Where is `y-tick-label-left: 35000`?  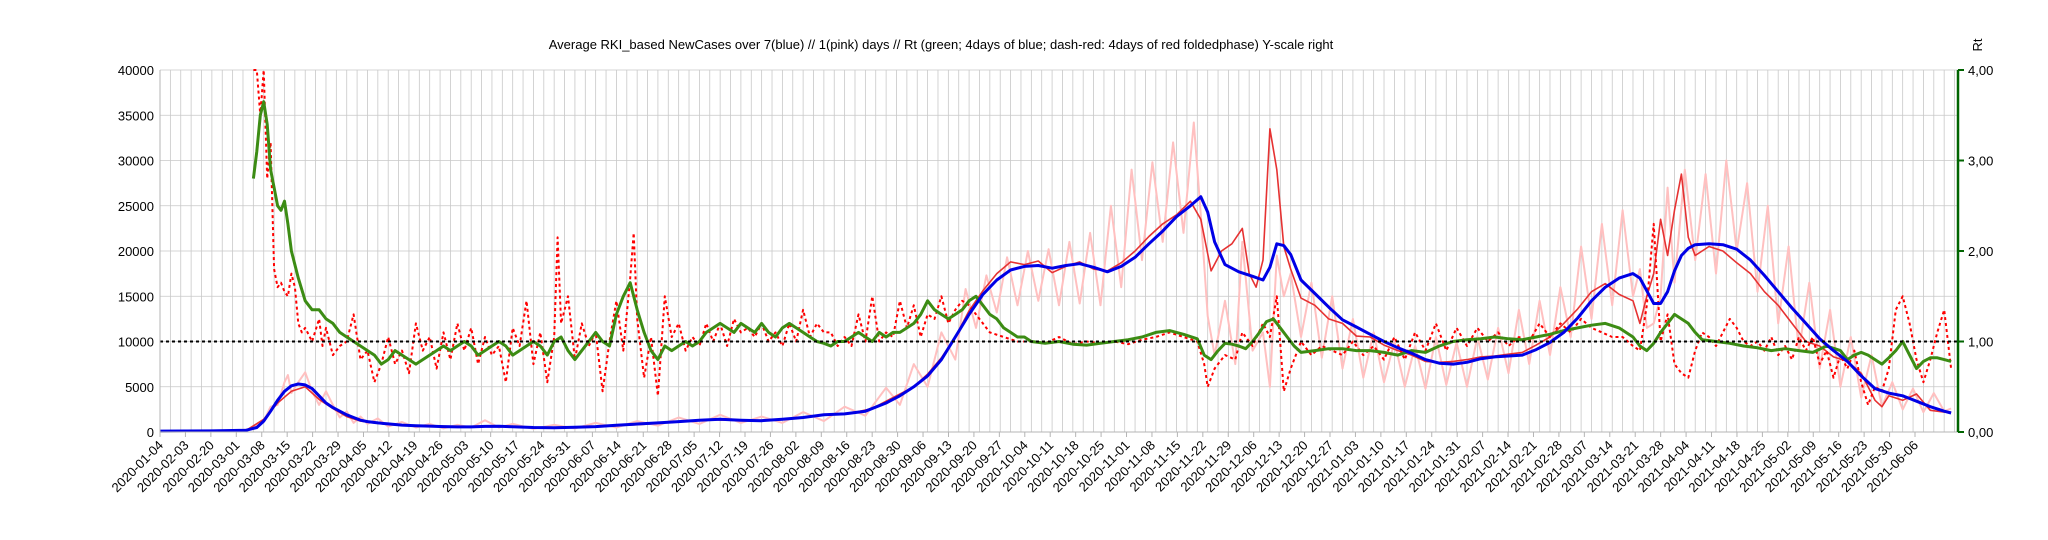
y-tick-label-left: 35000 is located at coordinates (136, 115).